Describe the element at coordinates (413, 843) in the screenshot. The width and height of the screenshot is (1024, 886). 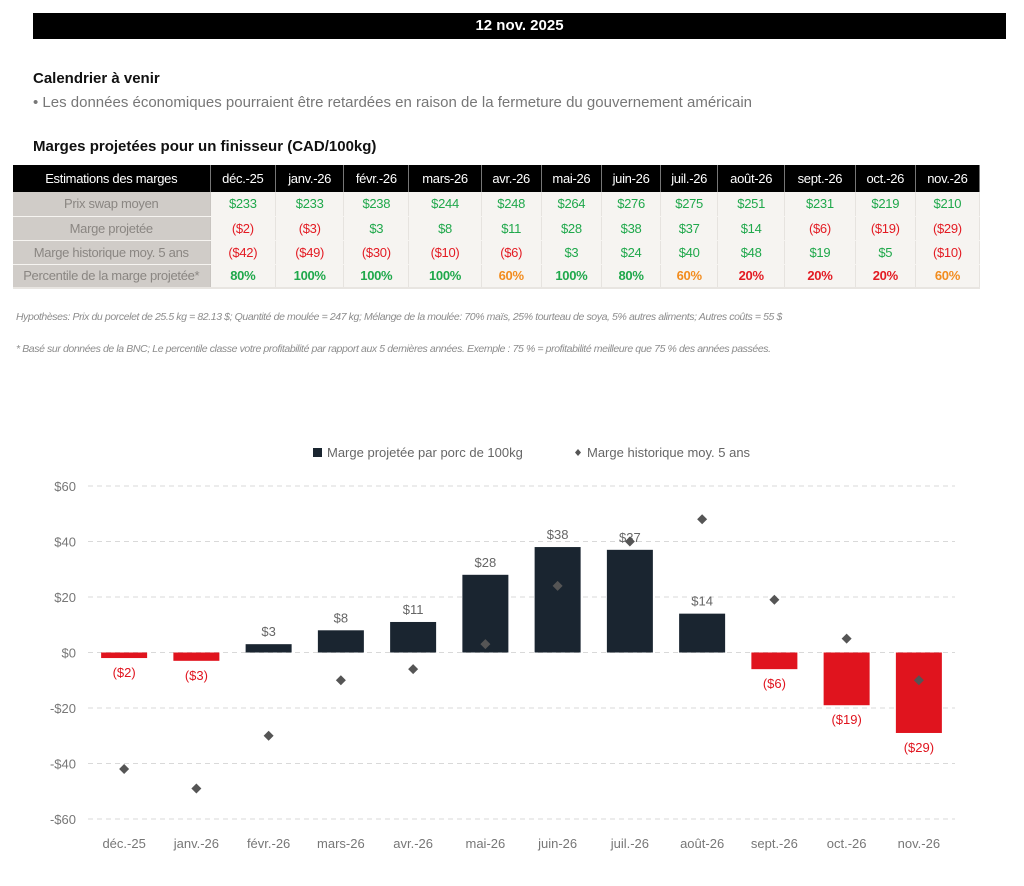
I see `x-tick-label: avr.-26` at that location.